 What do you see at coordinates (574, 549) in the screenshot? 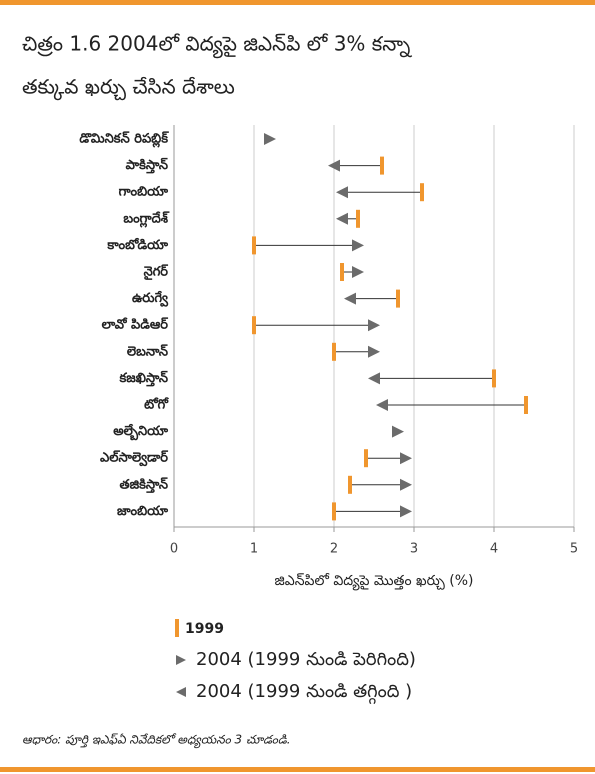
I see `x-tick-label: 5` at bounding box center [574, 549].